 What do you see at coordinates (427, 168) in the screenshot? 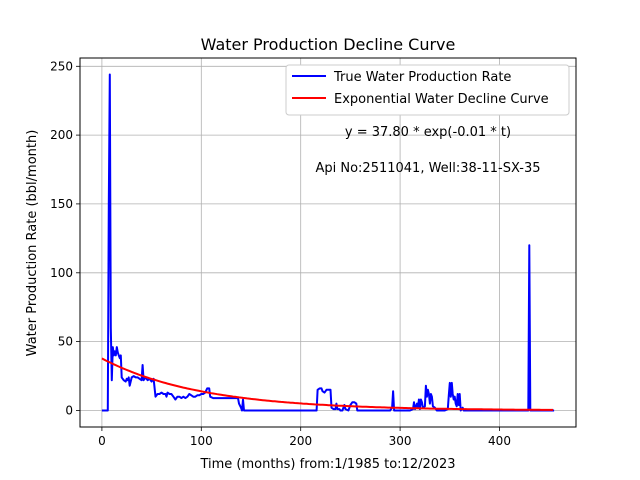
I see `well-annotation: Api No:2511041, Well:38-11-SX-35` at bounding box center [427, 168].